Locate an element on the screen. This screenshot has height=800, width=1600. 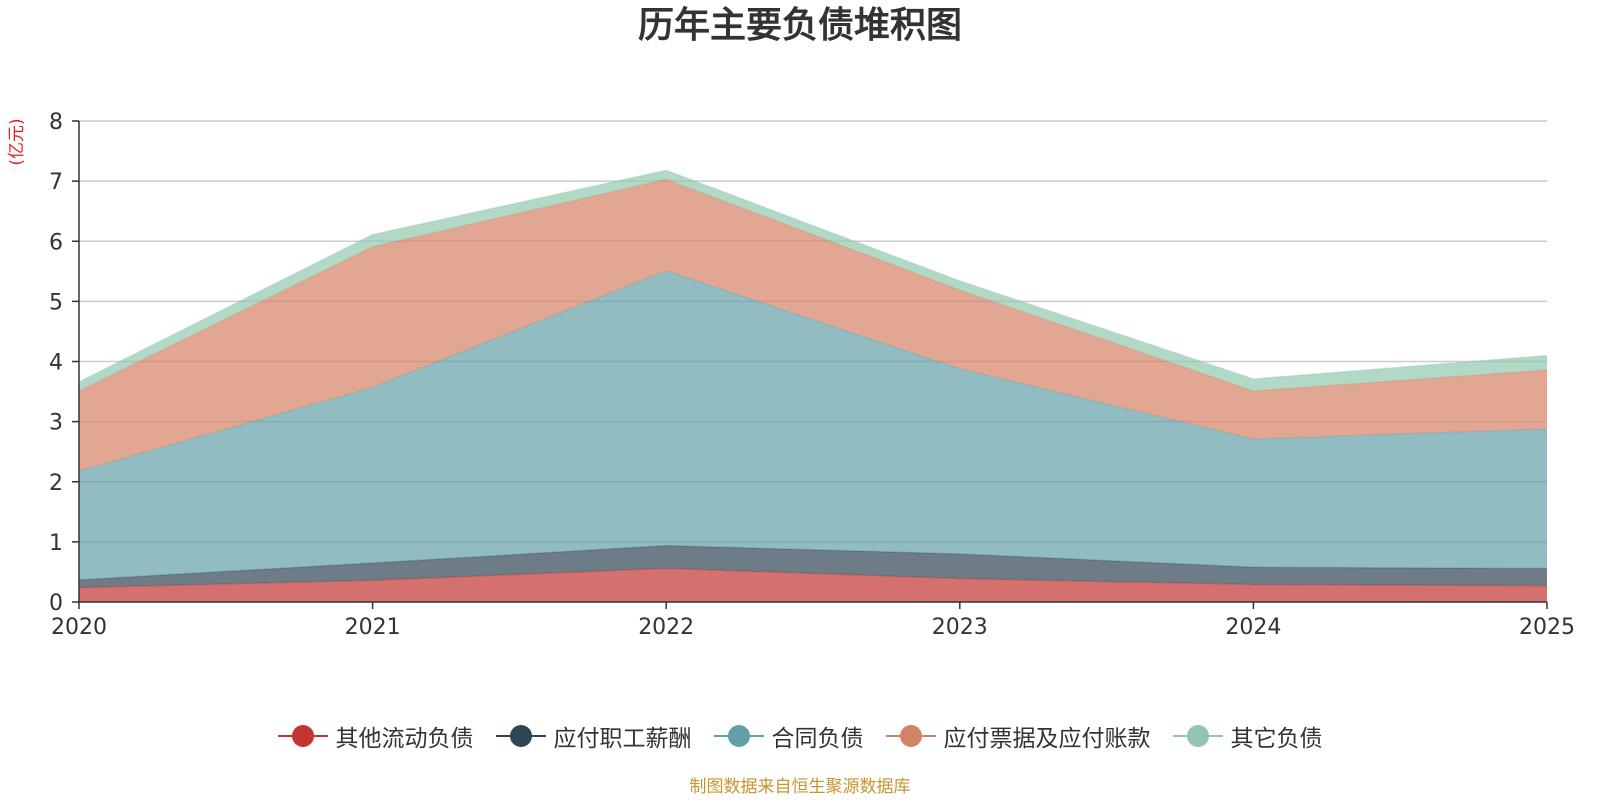
legend-item-contract-liabilities: 合同负债 is located at coordinates (788, 736).